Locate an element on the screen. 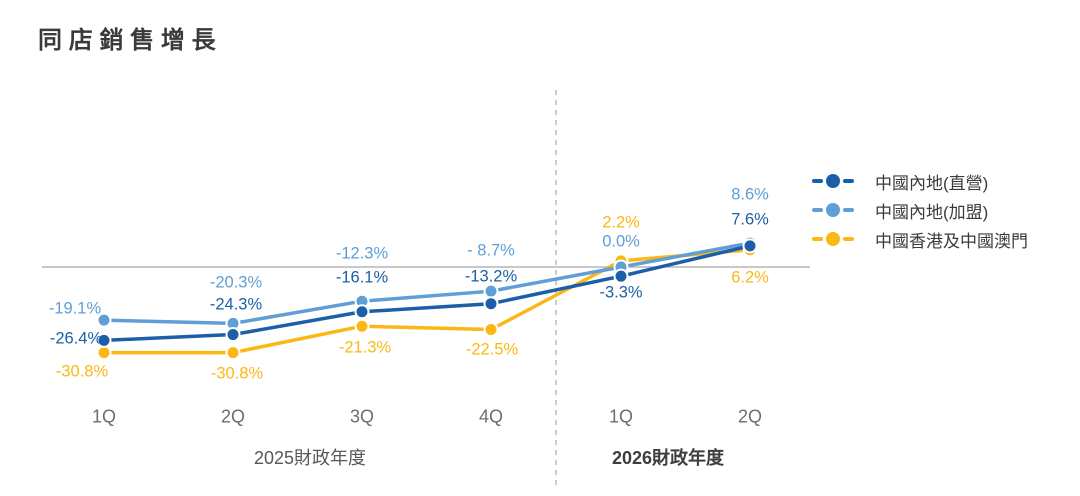  data-label: 8.6% is located at coordinates (750, 194).